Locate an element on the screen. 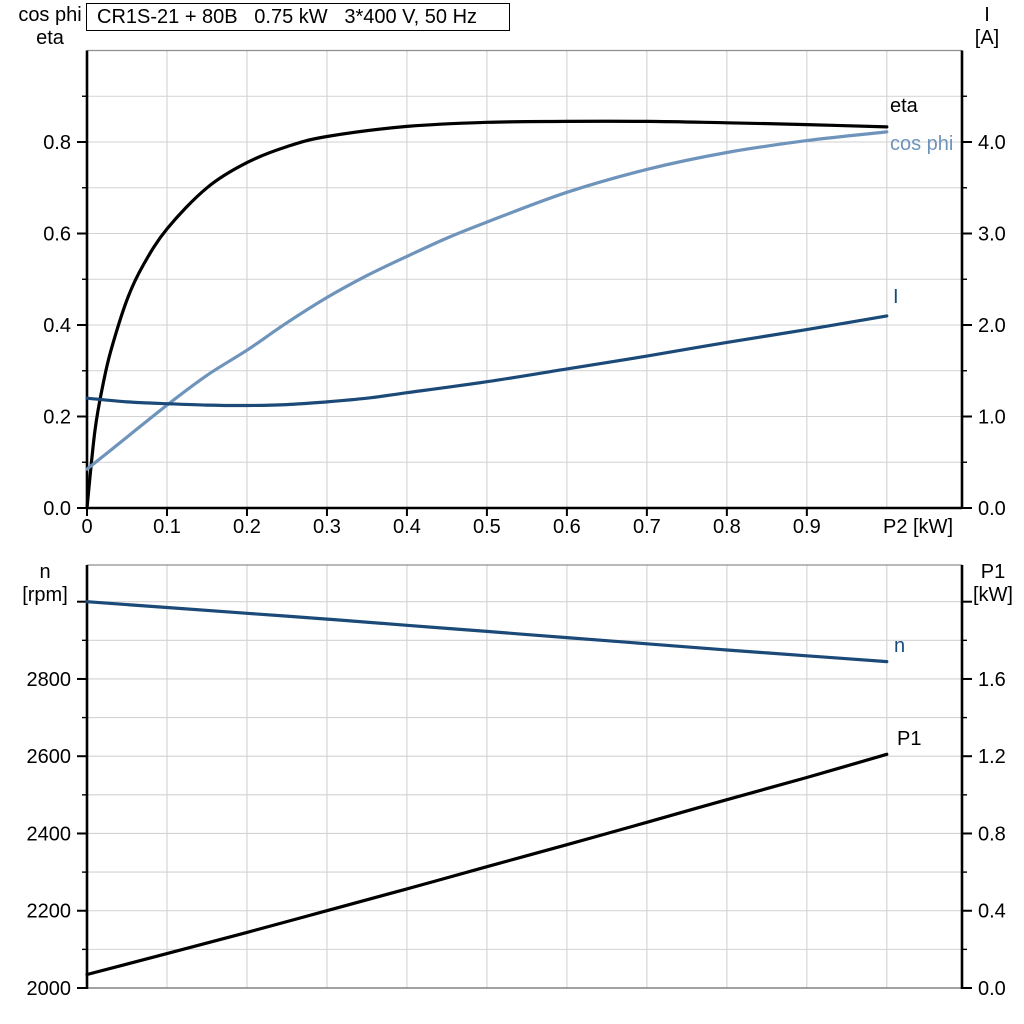  top-chart-right-axis-title: I [A] is located at coordinates (987, 27).